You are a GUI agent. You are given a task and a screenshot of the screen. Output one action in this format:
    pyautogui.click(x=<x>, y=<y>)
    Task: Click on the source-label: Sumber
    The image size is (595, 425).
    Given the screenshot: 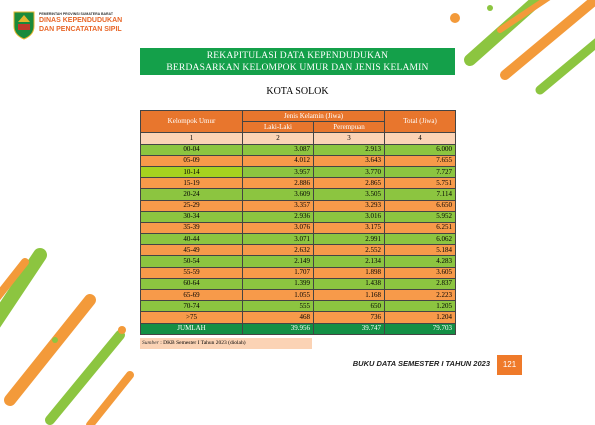 What is the action you would take?
    pyautogui.click(x=150, y=343)
    